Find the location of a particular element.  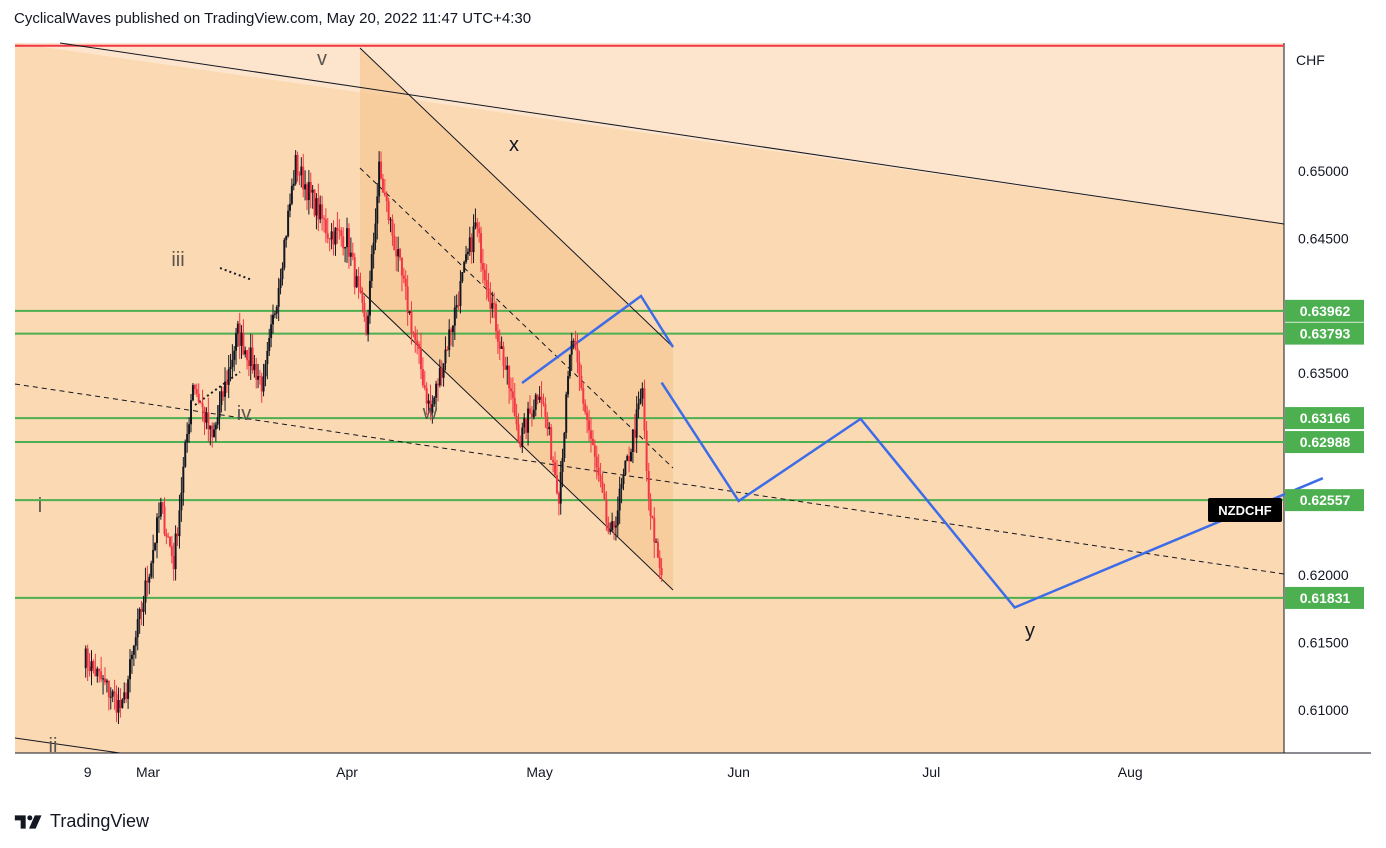

lower-trendline is located at coordinates (67, 745).